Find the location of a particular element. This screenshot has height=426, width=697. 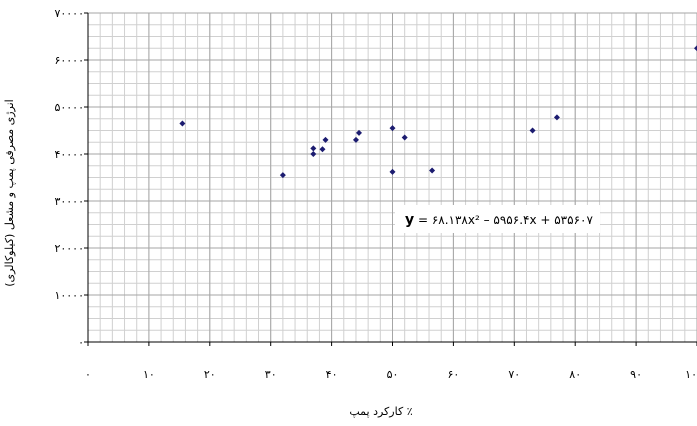

x-axis-title: کارکرد پمپ ٪ is located at coordinates (380, 411).